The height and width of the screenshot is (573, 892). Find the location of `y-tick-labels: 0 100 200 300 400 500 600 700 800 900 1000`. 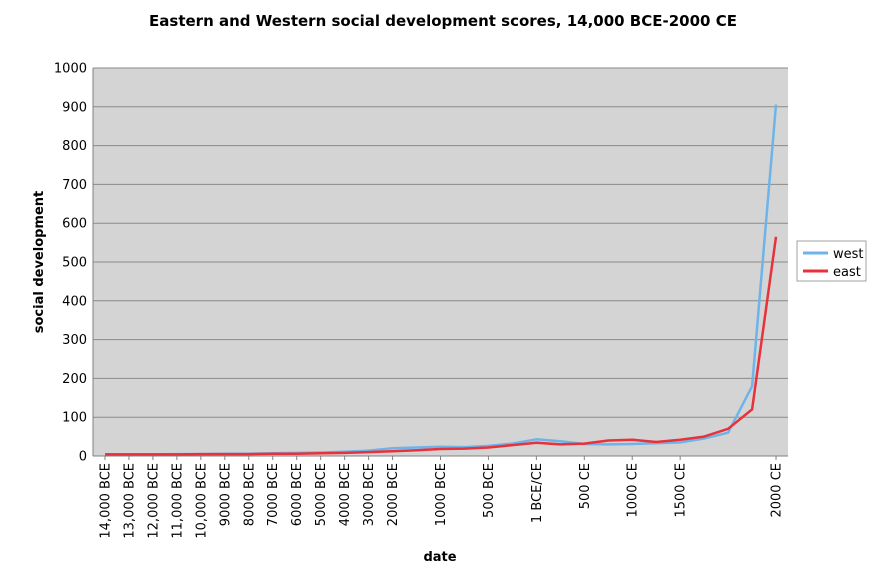

y-tick-labels: 0 100 200 300 400 500 600 700 800 900 1000 is located at coordinates (70, 263).